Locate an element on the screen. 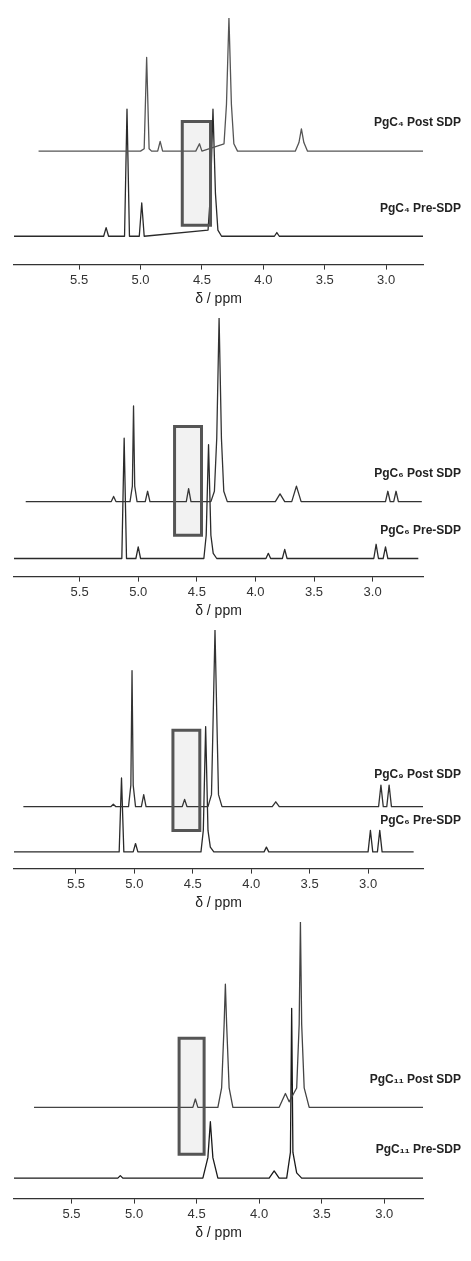 This screenshot has width=471, height=1261. series-label: PgC₄ Pre-SDP is located at coordinates (420, 207).